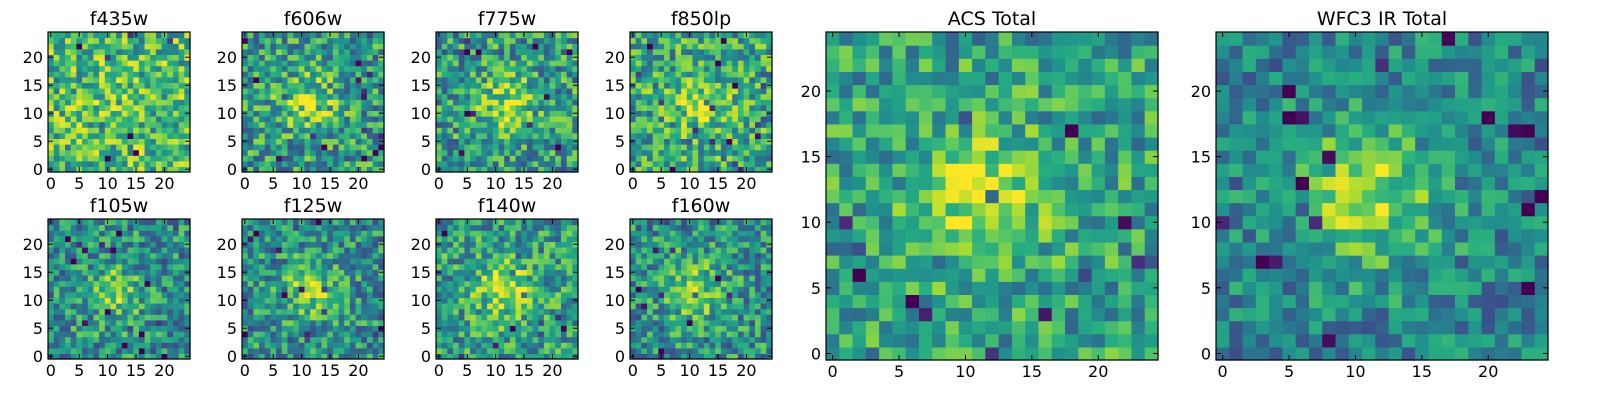 This screenshot has width=1600, height=400. Describe the element at coordinates (273, 370) in the screenshot. I see `x-tick-label: 5` at that location.